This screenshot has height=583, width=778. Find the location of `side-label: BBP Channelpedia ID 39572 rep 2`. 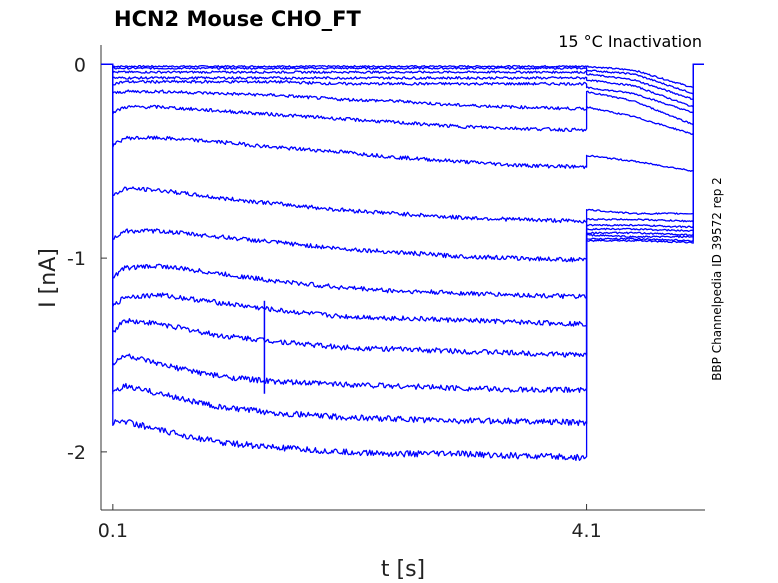

side-label: BBP Channelpedia ID 39572 rep 2 is located at coordinates (717, 279).